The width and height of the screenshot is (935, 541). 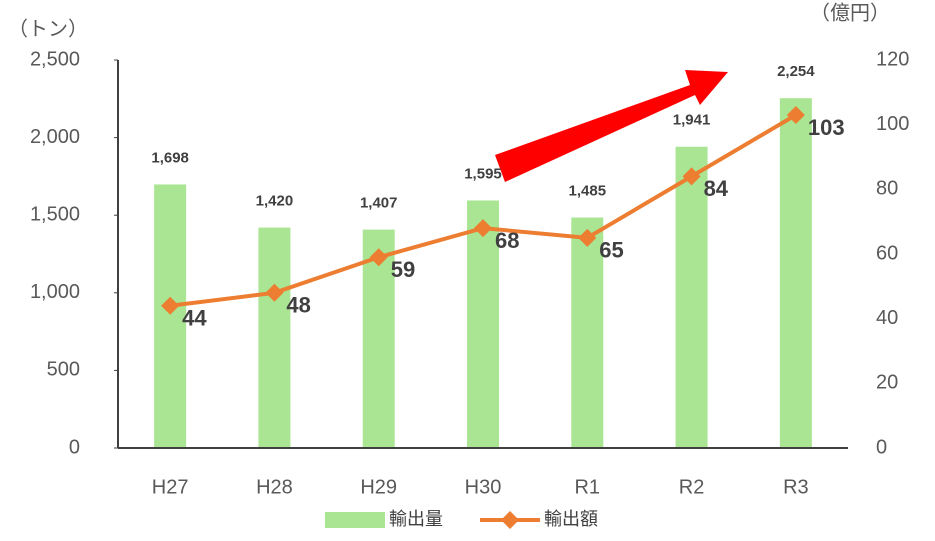 What do you see at coordinates (510, 520) in the screenshot?
I see `legend-marker` at bounding box center [510, 520].